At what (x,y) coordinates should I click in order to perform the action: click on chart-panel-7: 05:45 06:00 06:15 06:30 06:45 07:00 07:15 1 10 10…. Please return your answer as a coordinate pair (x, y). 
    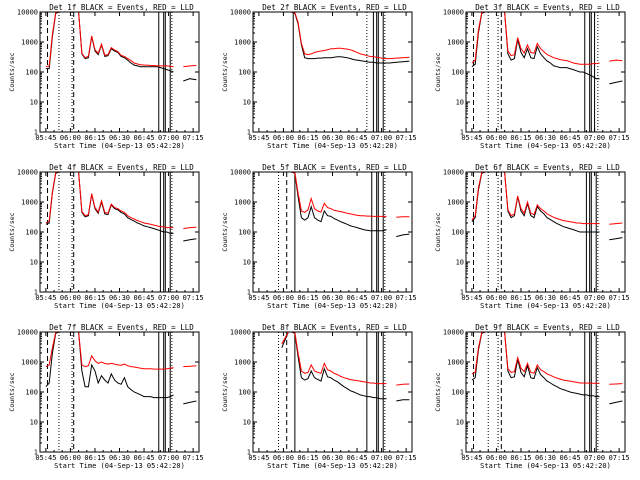
    Looking at the image, I should click on (106, 396).